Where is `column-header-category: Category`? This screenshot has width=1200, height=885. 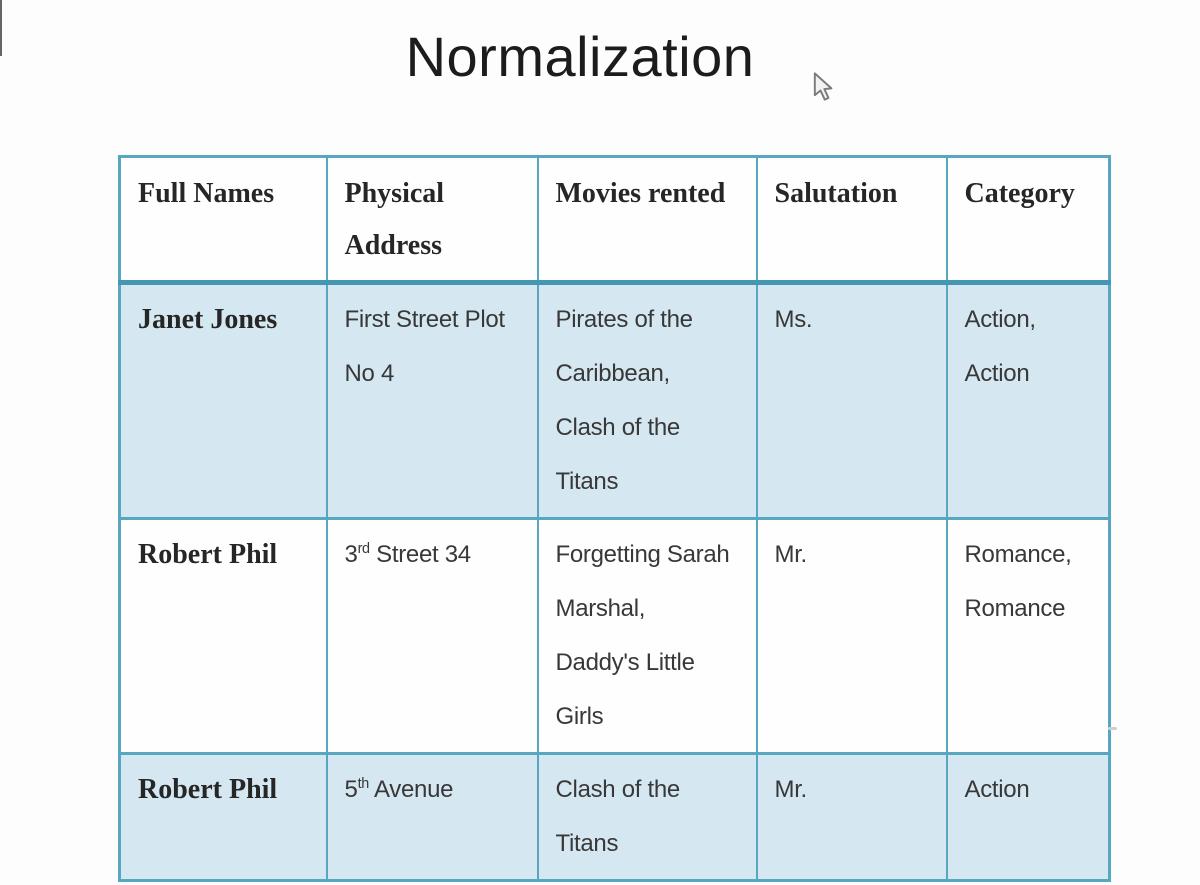
column-header-category: Category is located at coordinates (1028, 220).